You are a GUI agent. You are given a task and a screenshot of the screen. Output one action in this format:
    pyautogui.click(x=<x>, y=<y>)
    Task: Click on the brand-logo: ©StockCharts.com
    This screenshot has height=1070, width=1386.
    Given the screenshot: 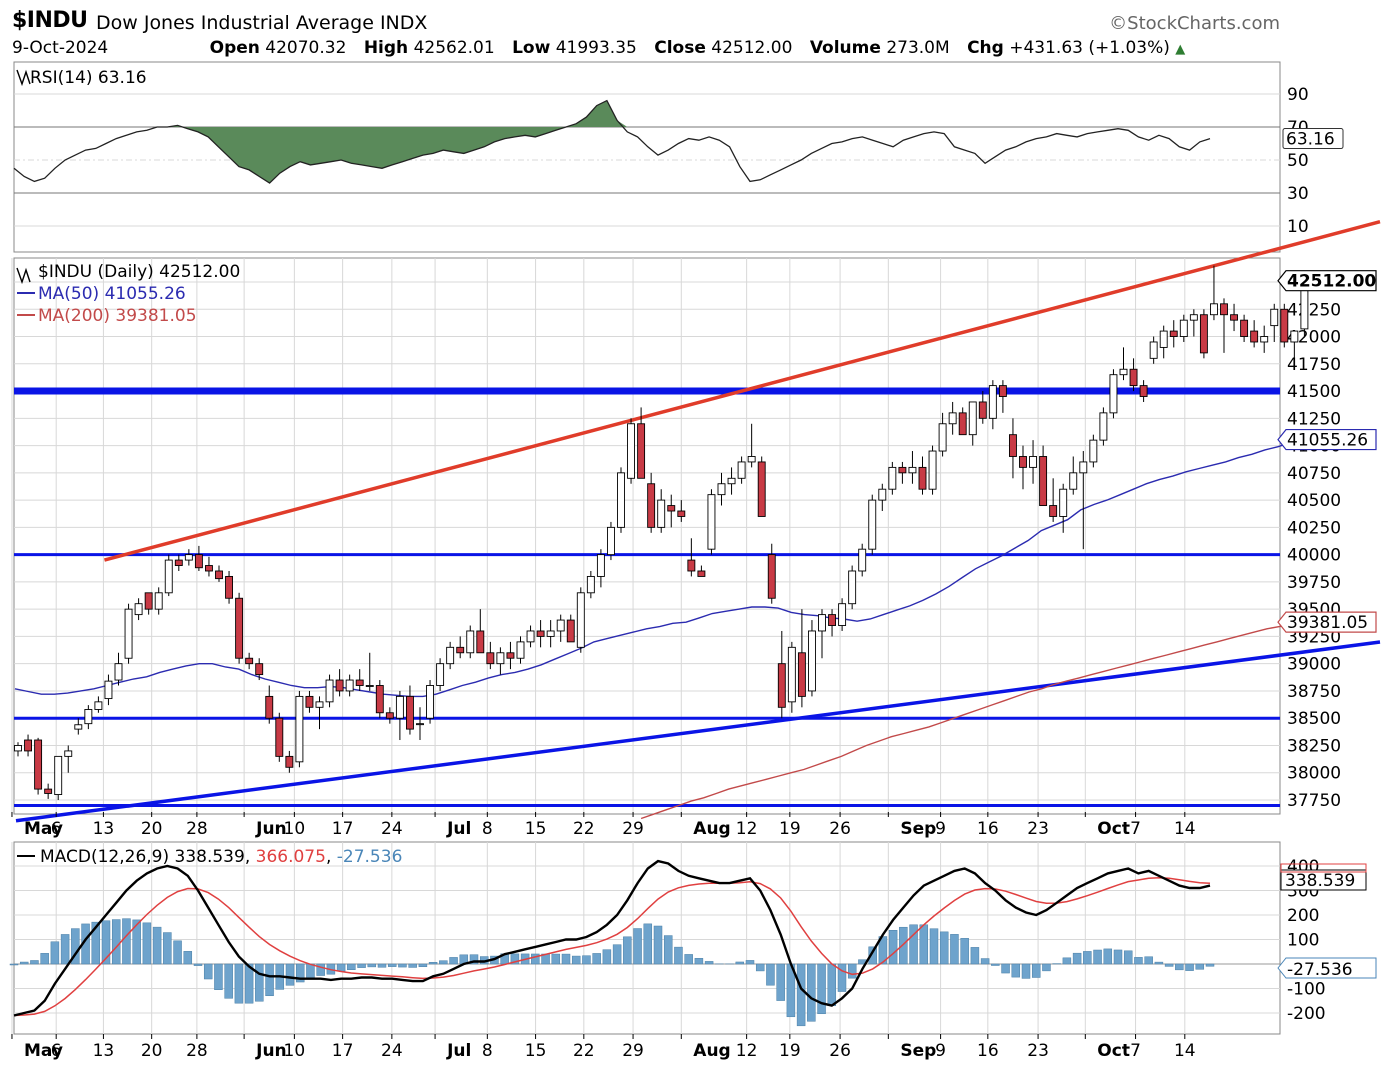 What is the action you would take?
    pyautogui.click(x=1194, y=23)
    